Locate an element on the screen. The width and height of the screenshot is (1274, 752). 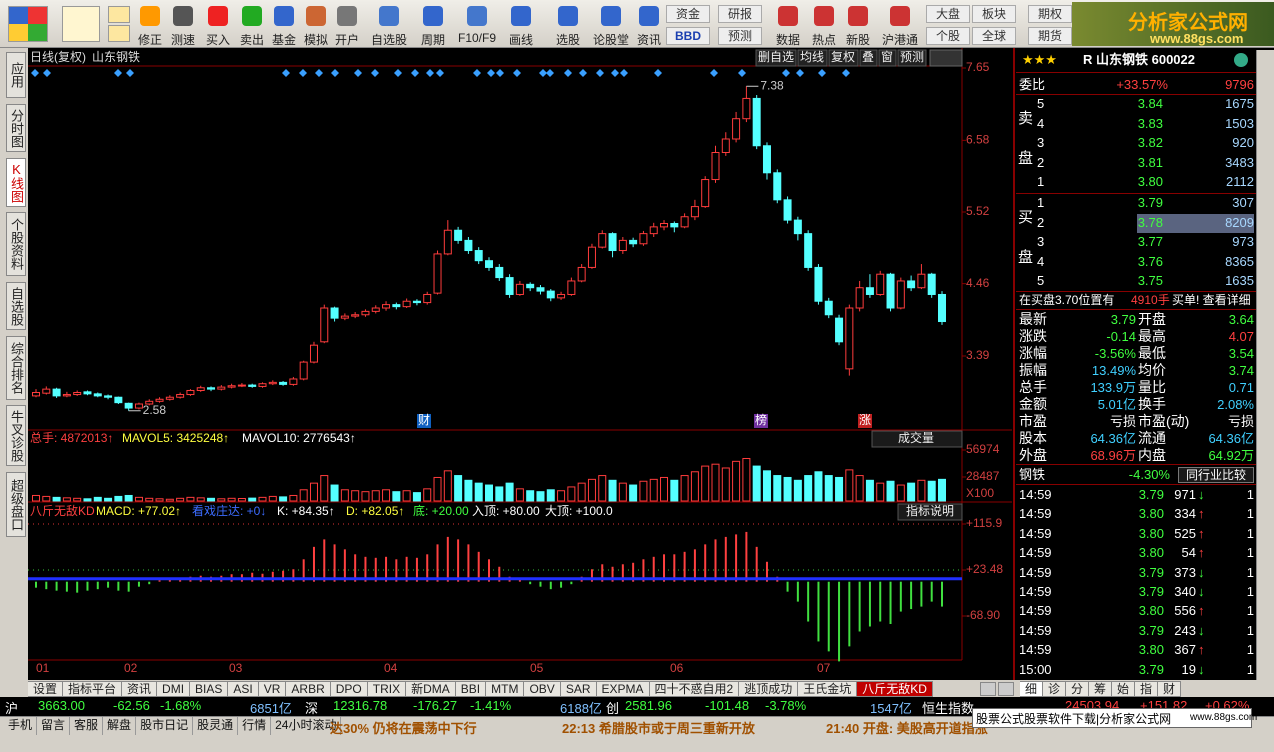
toolbar-button: 开户 is located at coordinates (346, 40).